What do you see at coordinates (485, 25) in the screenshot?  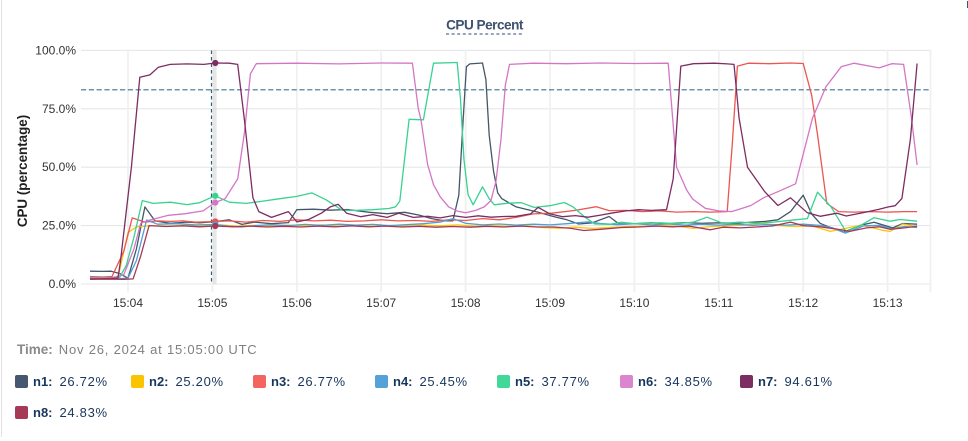 I see `svg-text: CPU Percent` at bounding box center [485, 25].